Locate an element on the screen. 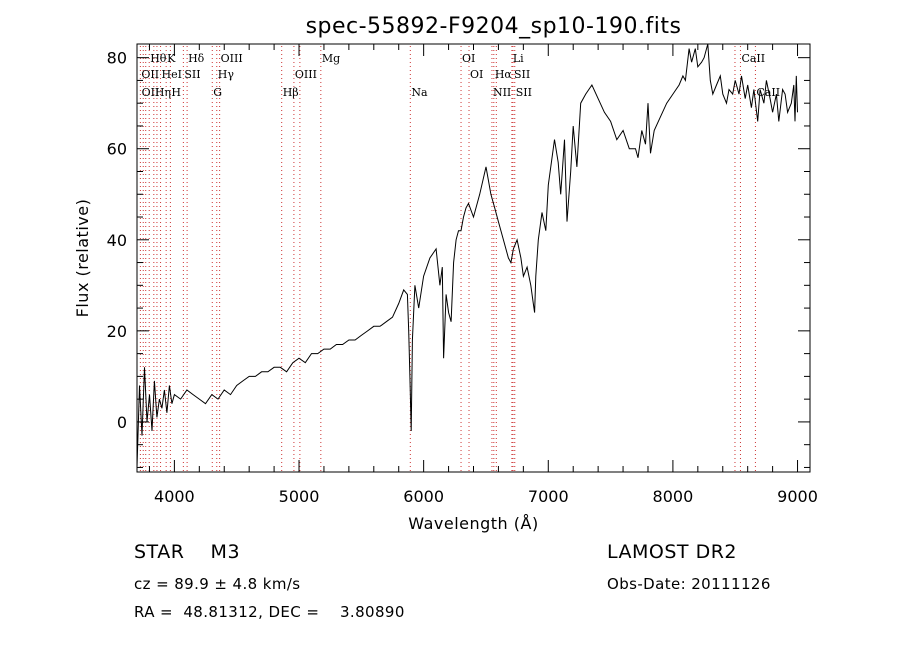 The image size is (900, 650). line-label: Hβ is located at coordinates (291, 92).